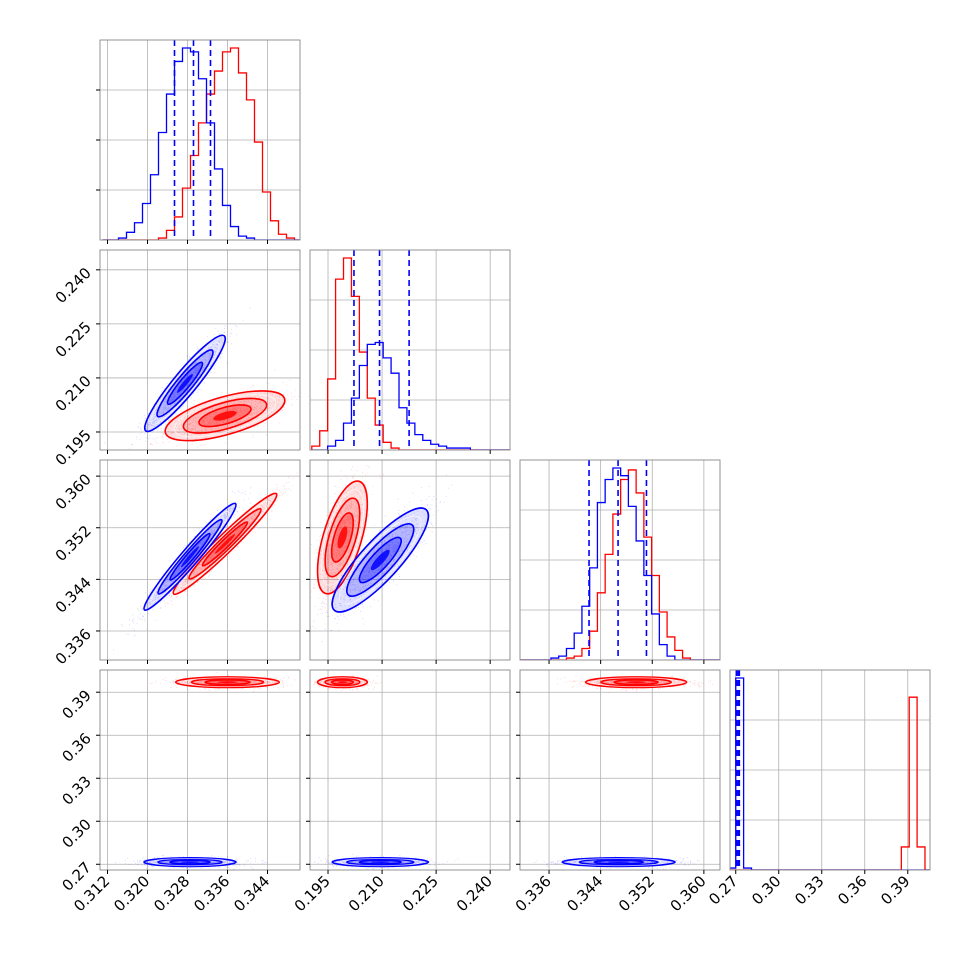  I want to click on y-tick-label: 0.240, so click(73, 285).